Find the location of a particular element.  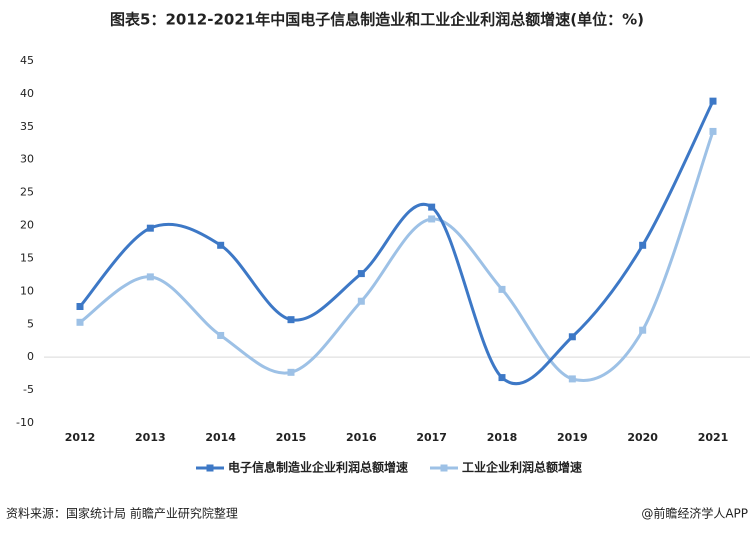

y-tick-label: 10 is located at coordinates (27, 290).